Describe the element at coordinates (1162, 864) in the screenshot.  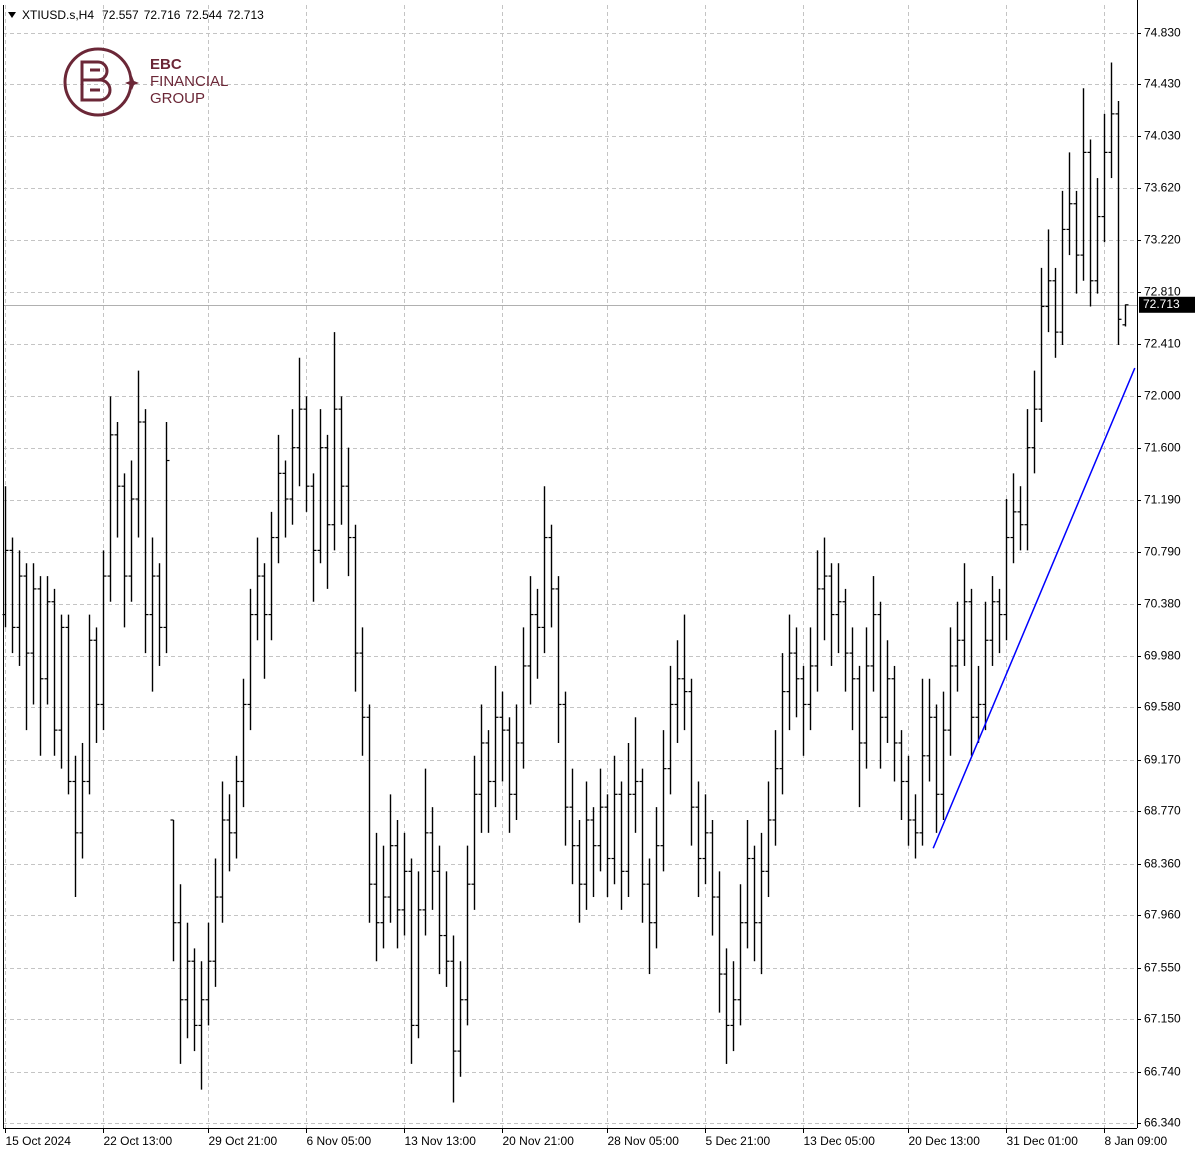
I see `y-tick-label: 68.360` at that location.